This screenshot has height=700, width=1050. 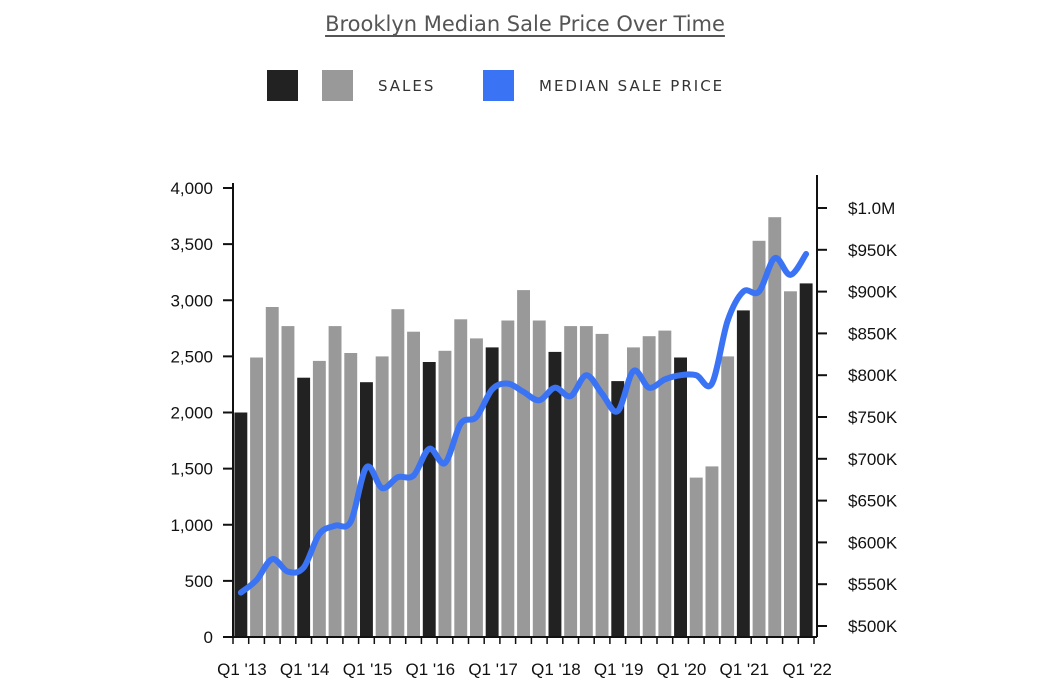 What do you see at coordinates (871, 208) in the screenshot?
I see `right-tick-label: $1.0M` at bounding box center [871, 208].